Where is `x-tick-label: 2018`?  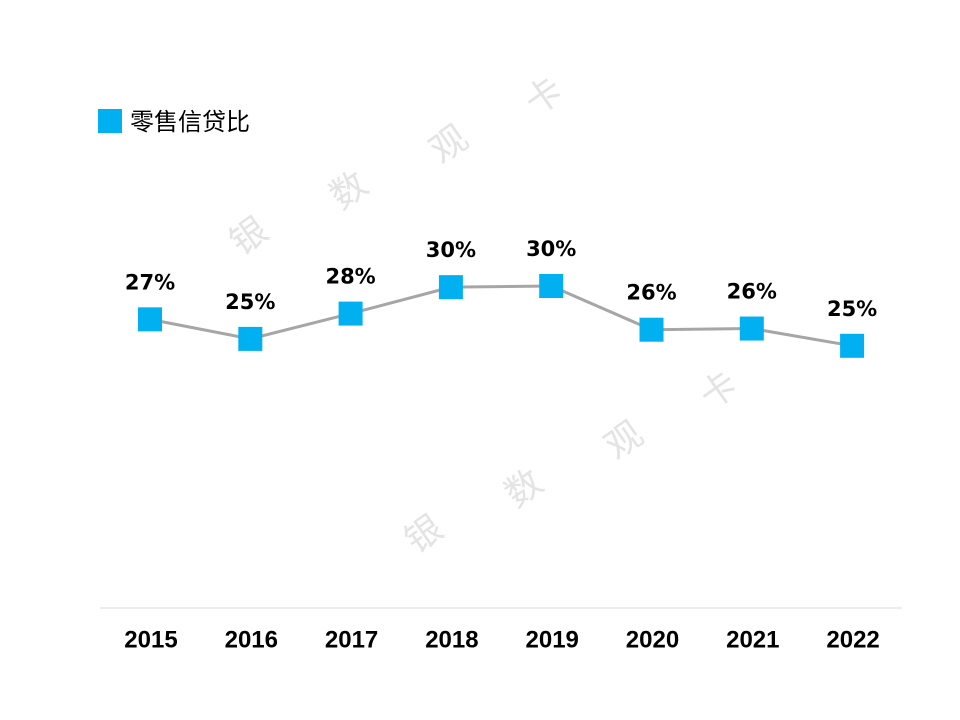 x-tick-label: 2018 is located at coordinates (451, 639).